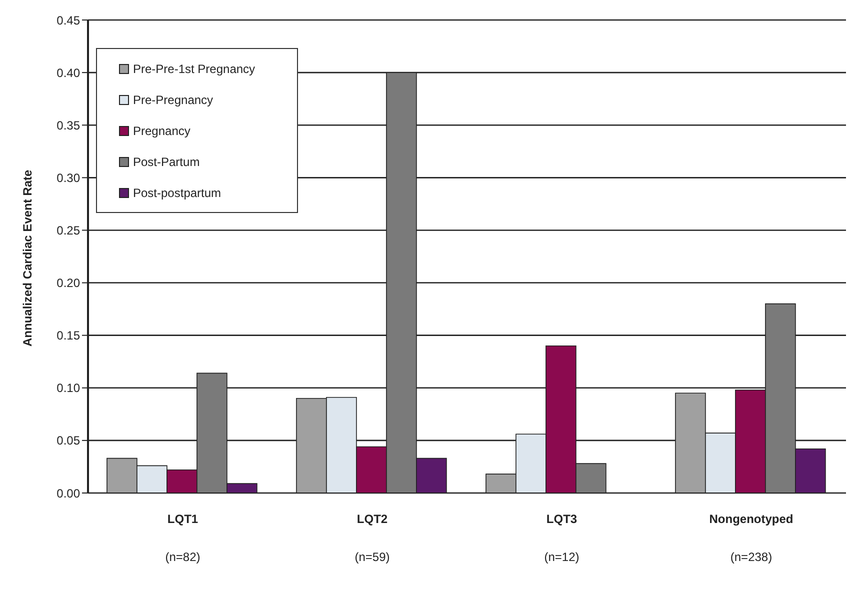 The height and width of the screenshot is (589, 857). I want to click on y-tick-label: 0.40, so click(68, 73).